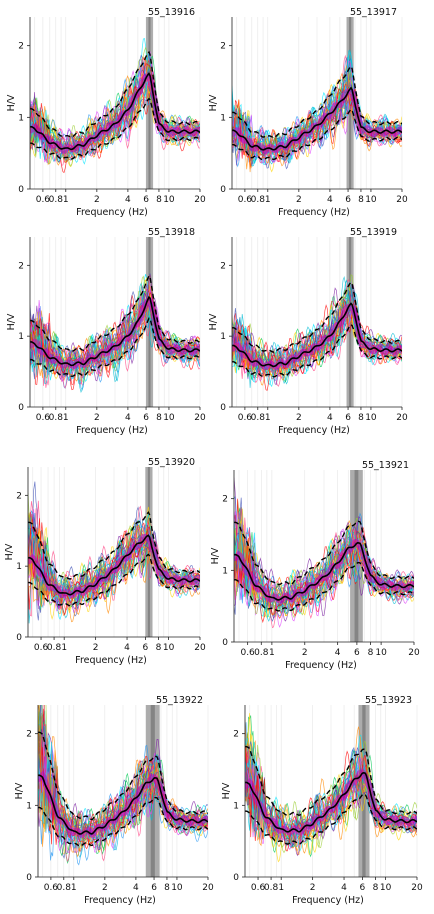 This screenshot has height=914, width=434. What do you see at coordinates (179, 700) in the screenshot?
I see `panel-title: 55_13922` at bounding box center [179, 700].